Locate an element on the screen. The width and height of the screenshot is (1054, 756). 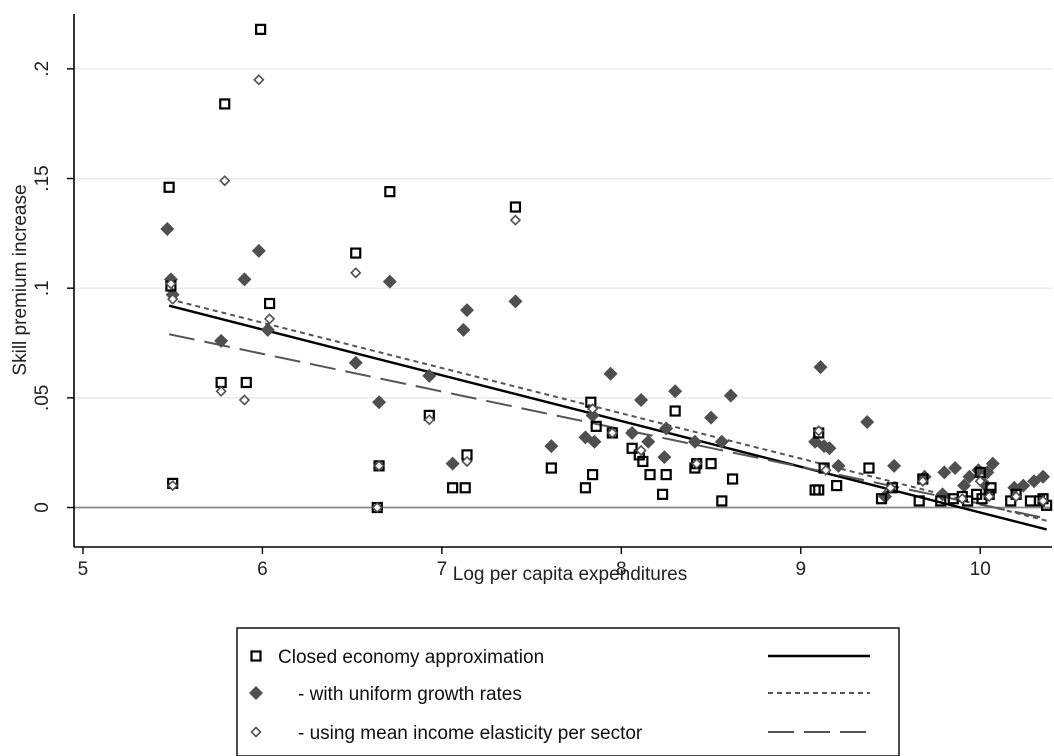
legend-marker-filled-diamond is located at coordinates (256, 693).